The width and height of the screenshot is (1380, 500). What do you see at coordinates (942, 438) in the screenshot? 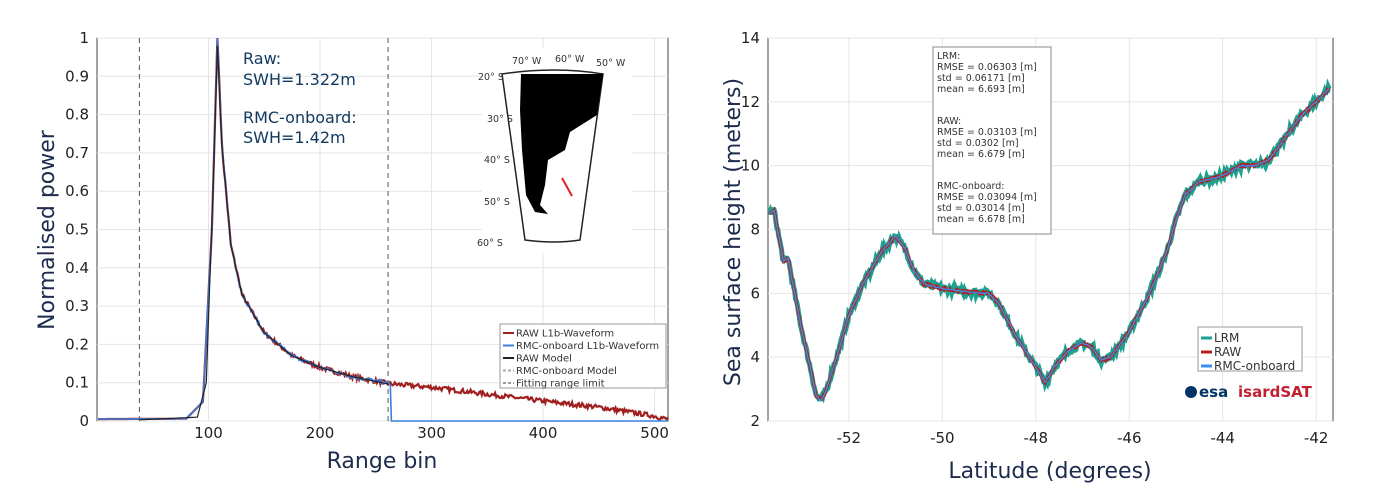
I see `x-tick-label: -50` at bounding box center [942, 438].